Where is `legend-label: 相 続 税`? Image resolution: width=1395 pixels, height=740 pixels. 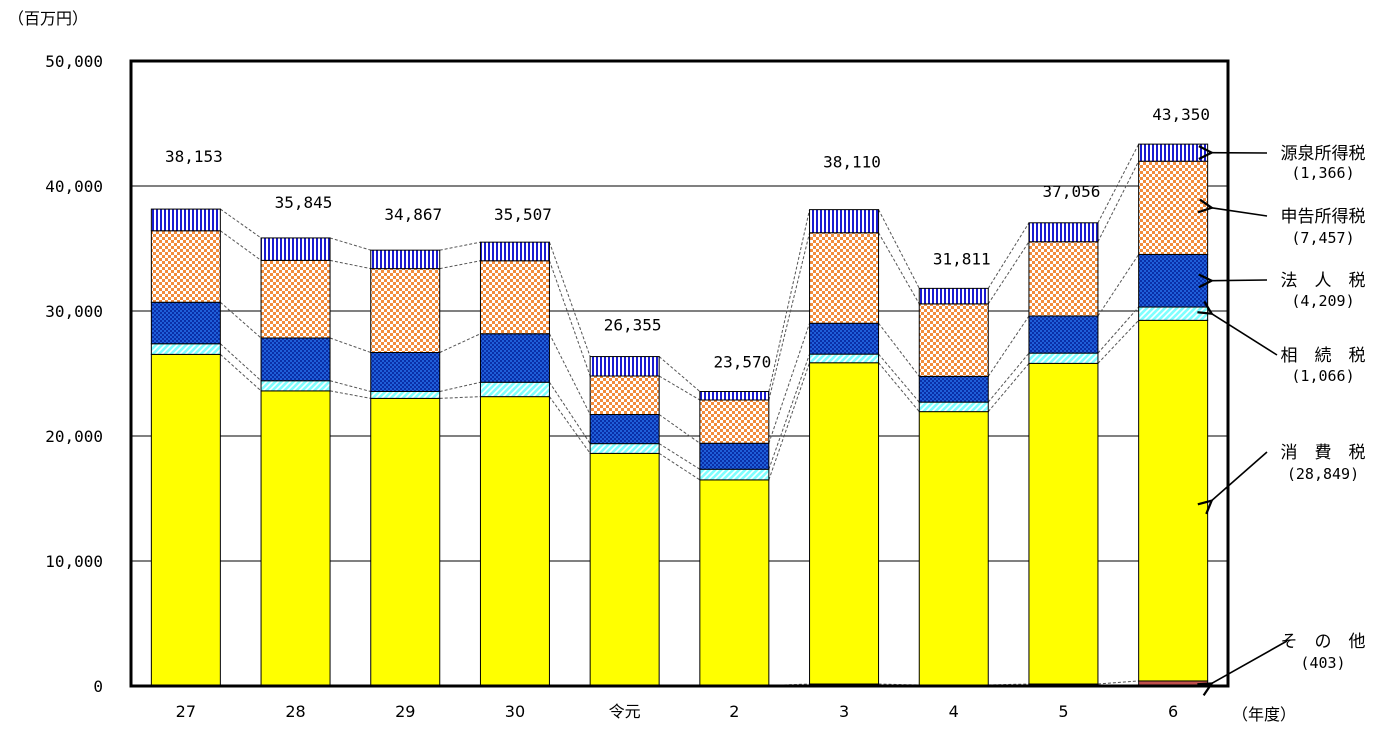
legend-label: 相 続 税 is located at coordinates (1323, 356).